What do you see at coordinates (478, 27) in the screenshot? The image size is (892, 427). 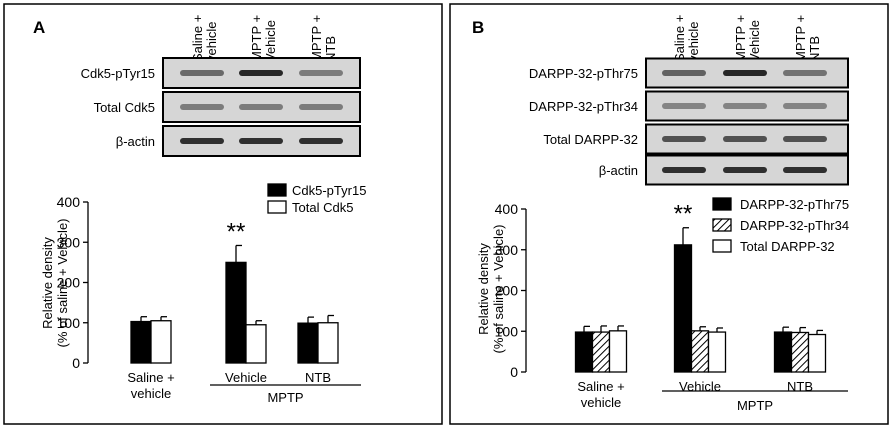 I see `panel-label: B` at bounding box center [478, 27].